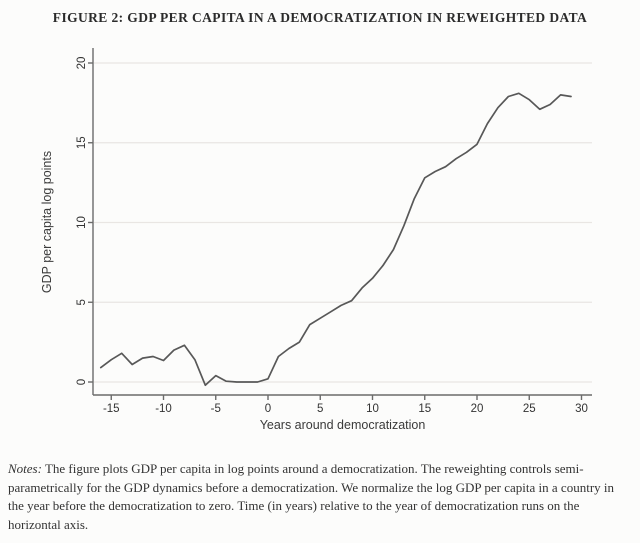 The height and width of the screenshot is (543, 640). I want to click on x-tick-label-20: 20, so click(477, 409).